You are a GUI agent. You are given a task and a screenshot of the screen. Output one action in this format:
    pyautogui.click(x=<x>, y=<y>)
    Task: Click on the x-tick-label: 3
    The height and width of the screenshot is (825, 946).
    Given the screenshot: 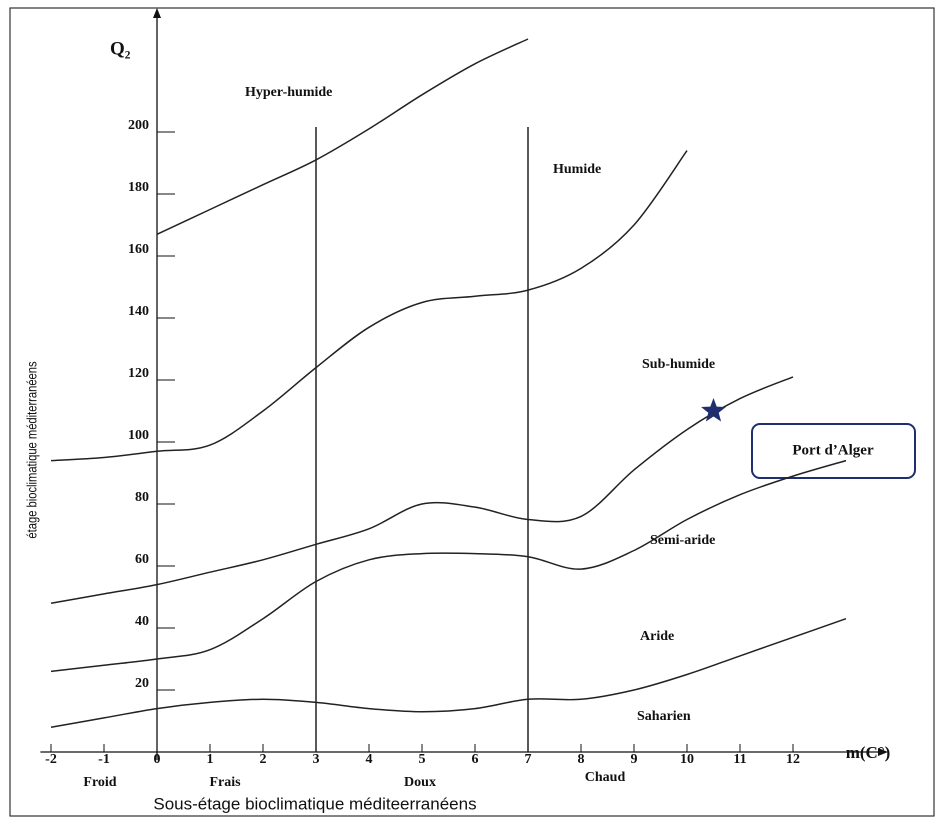 What is the action you would take?
    pyautogui.click(x=316, y=759)
    